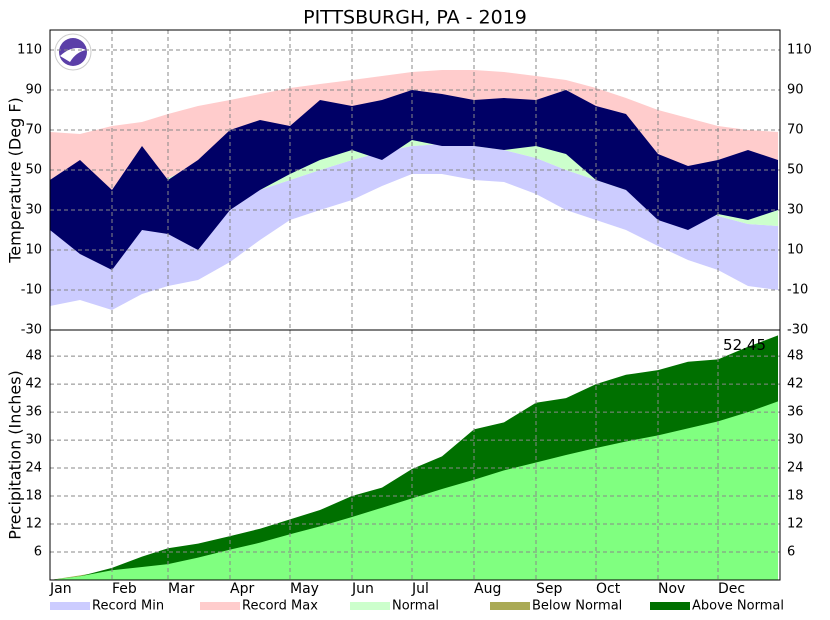 The image size is (830, 620). Describe the element at coordinates (420, 589) in the screenshot. I see `x-tick-label: Jul` at that location.